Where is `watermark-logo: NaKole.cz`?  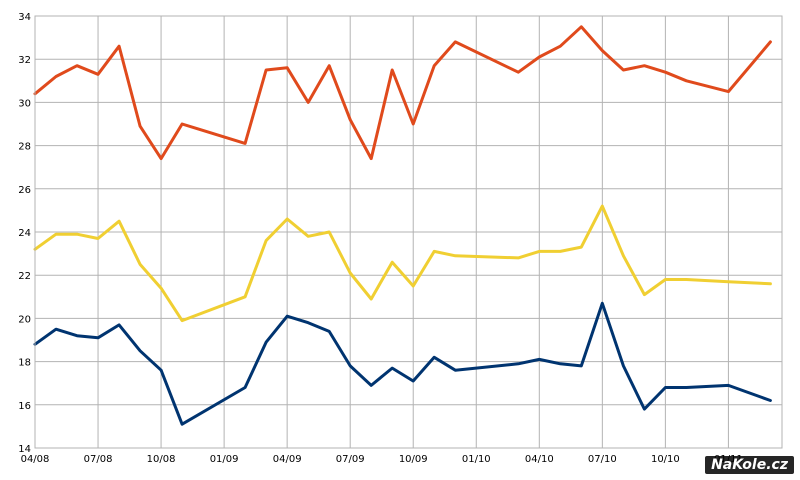
watermark-logo: NaKole.cz is located at coordinates (749, 465).